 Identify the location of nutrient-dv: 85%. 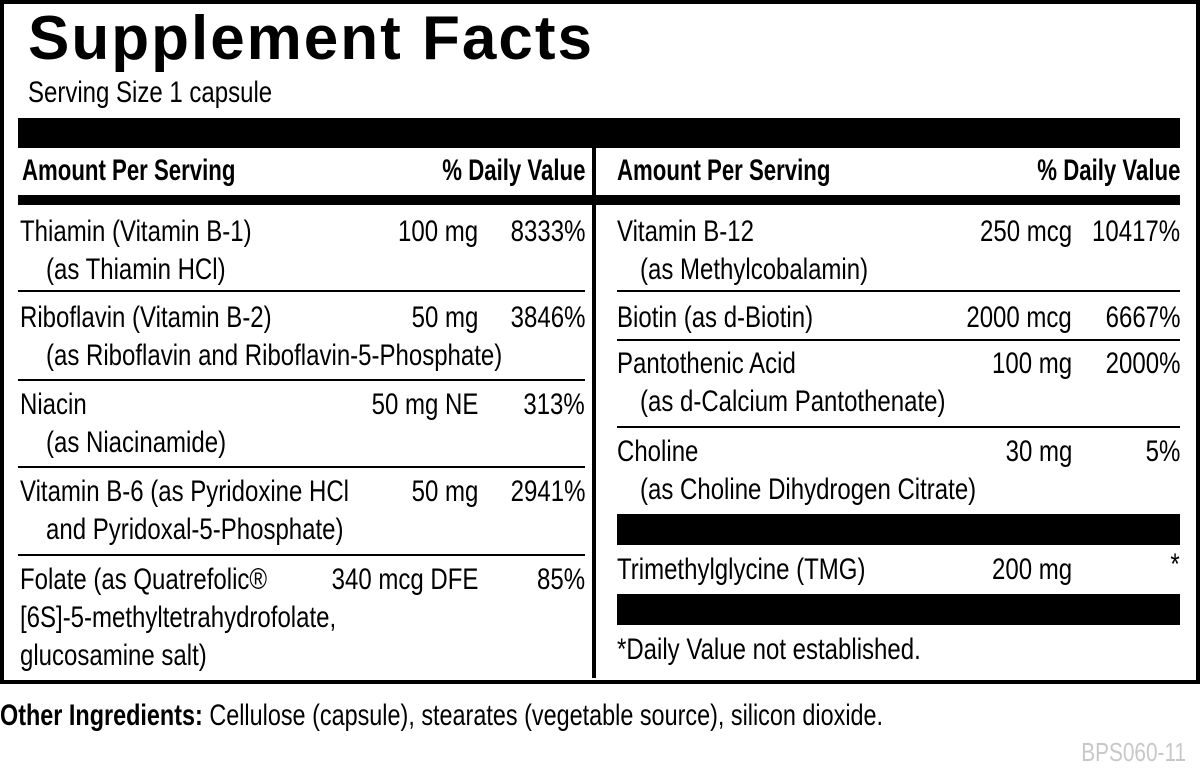
(560, 579).